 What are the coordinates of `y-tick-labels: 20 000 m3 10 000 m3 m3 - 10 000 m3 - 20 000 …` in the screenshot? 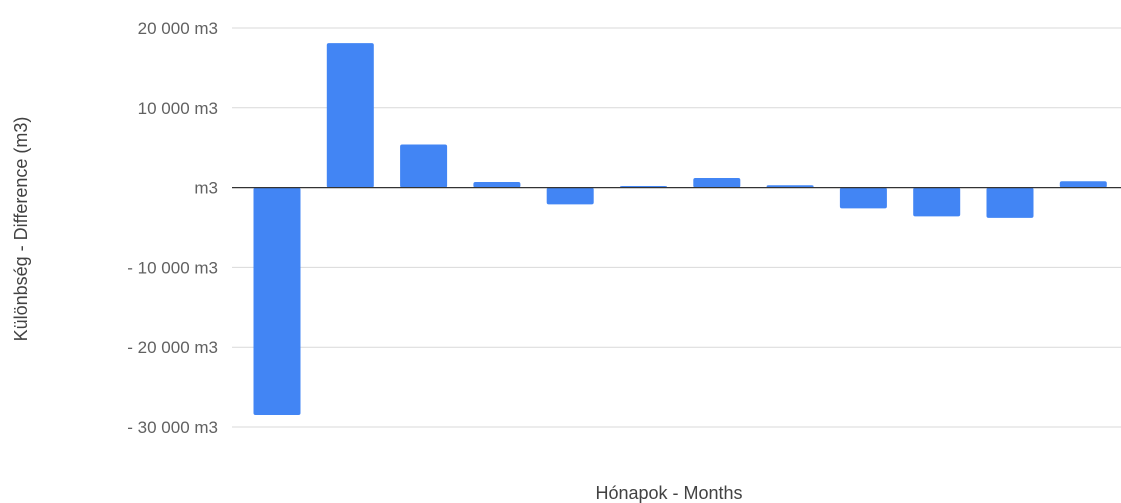 It's located at (172, 228).